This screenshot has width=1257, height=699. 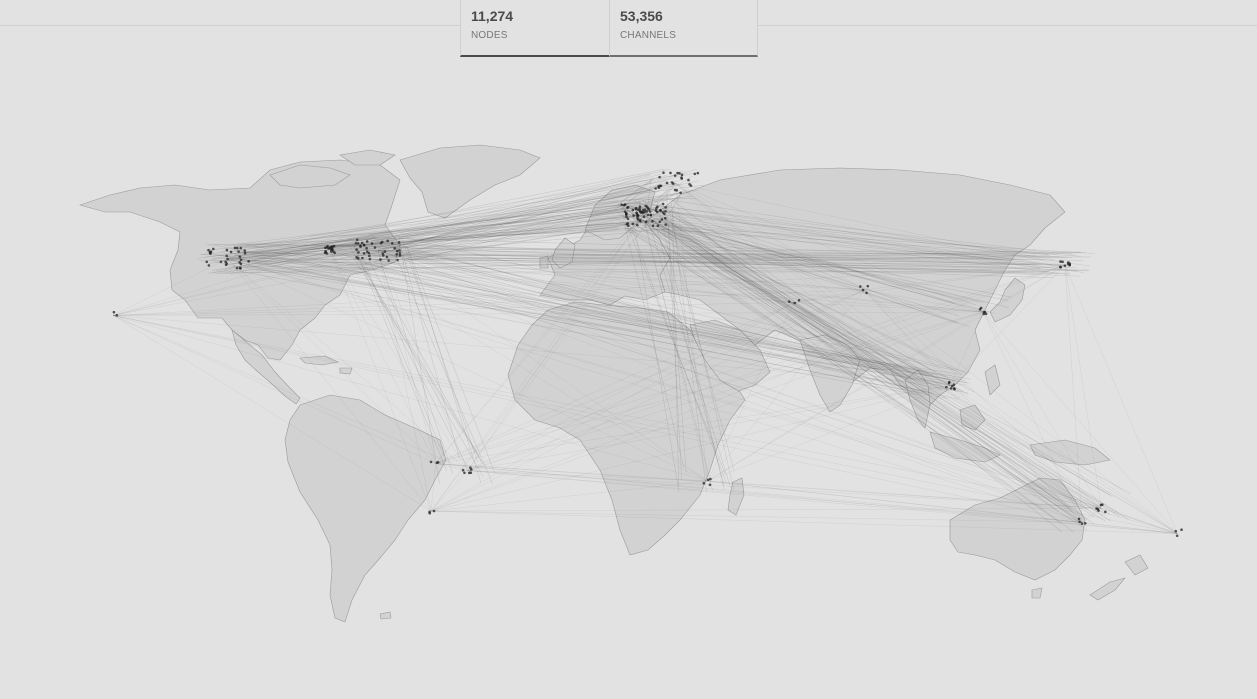 What do you see at coordinates (683, 28) in the screenshot?
I see `channels-stat-tab: 53,356 CHANNELS` at bounding box center [683, 28].